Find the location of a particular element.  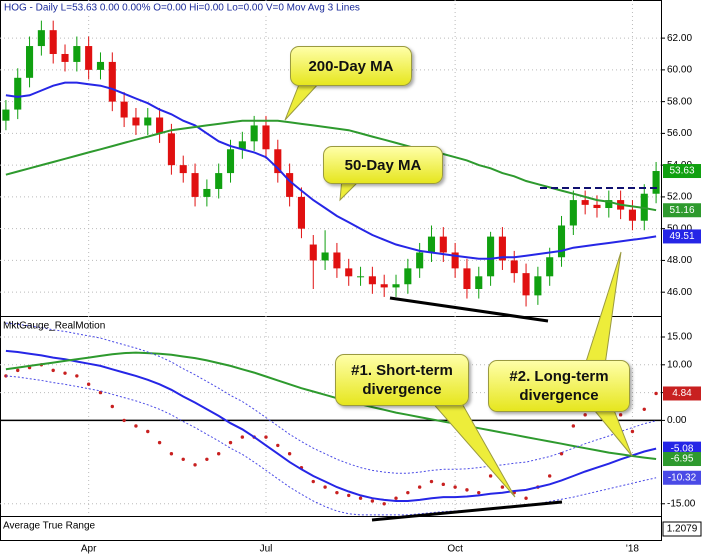

panel-title: MktGauge_RealMotion is located at coordinates (54, 326).